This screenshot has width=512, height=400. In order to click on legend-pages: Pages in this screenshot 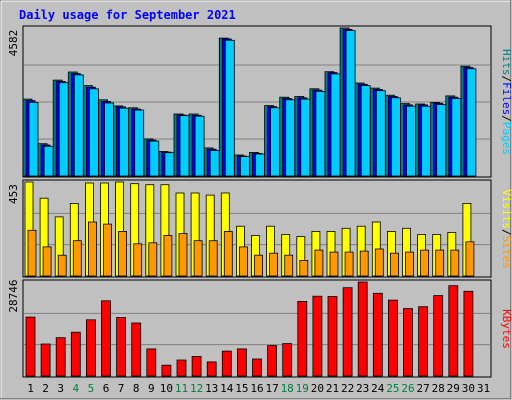, I will do `click(506, 138)`.